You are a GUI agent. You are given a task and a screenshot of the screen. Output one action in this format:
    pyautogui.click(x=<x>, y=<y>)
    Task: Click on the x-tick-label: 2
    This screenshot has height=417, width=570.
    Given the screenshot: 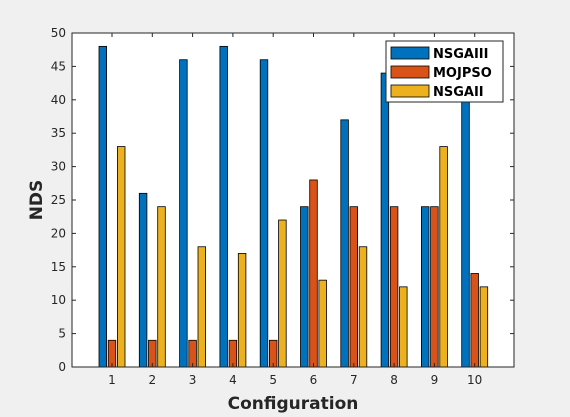 What is the action you would take?
    pyautogui.click(x=152, y=380)
    